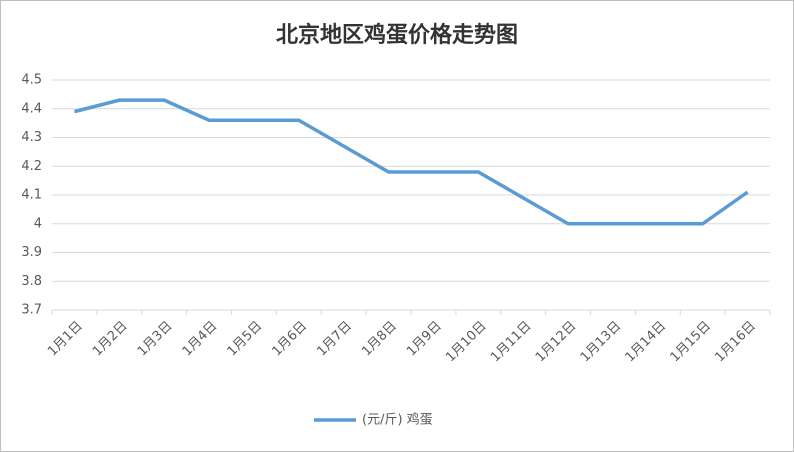  Describe the element at coordinates (31, 281) in the screenshot. I see `y-tick-label: 3.8` at that location.